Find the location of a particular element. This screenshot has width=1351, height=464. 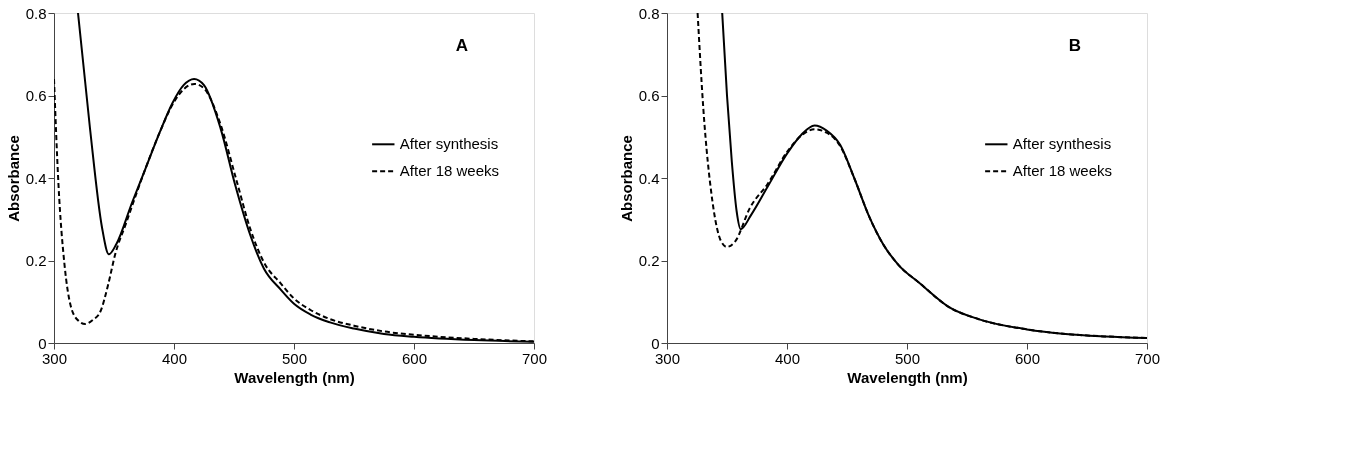

annotation: A is located at coordinates (462, 45).